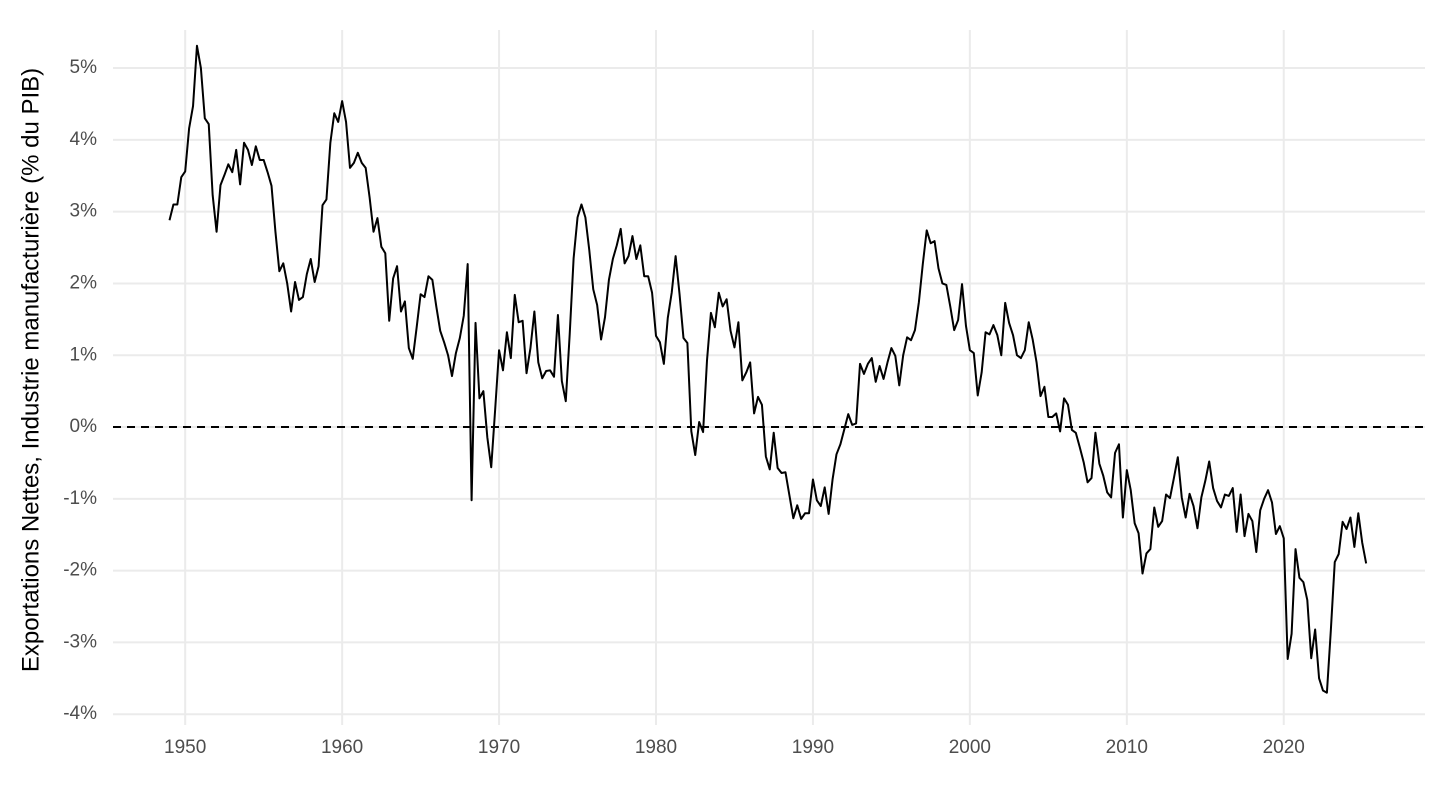  Describe the element at coordinates (84, 354) in the screenshot. I see `y-tick-label: 1%` at that location.